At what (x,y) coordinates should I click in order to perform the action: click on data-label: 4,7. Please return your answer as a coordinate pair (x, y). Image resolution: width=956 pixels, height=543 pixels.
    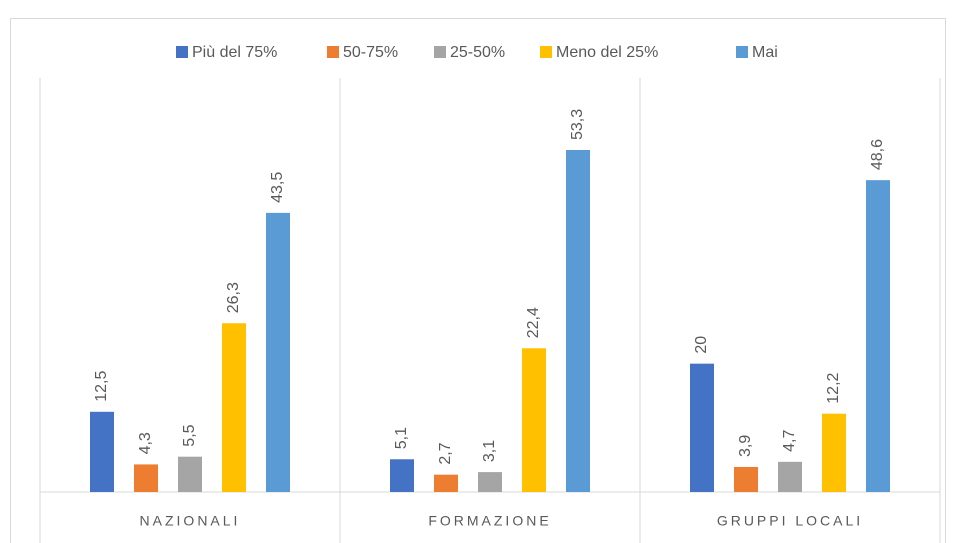
    Looking at the image, I should click on (789, 440).